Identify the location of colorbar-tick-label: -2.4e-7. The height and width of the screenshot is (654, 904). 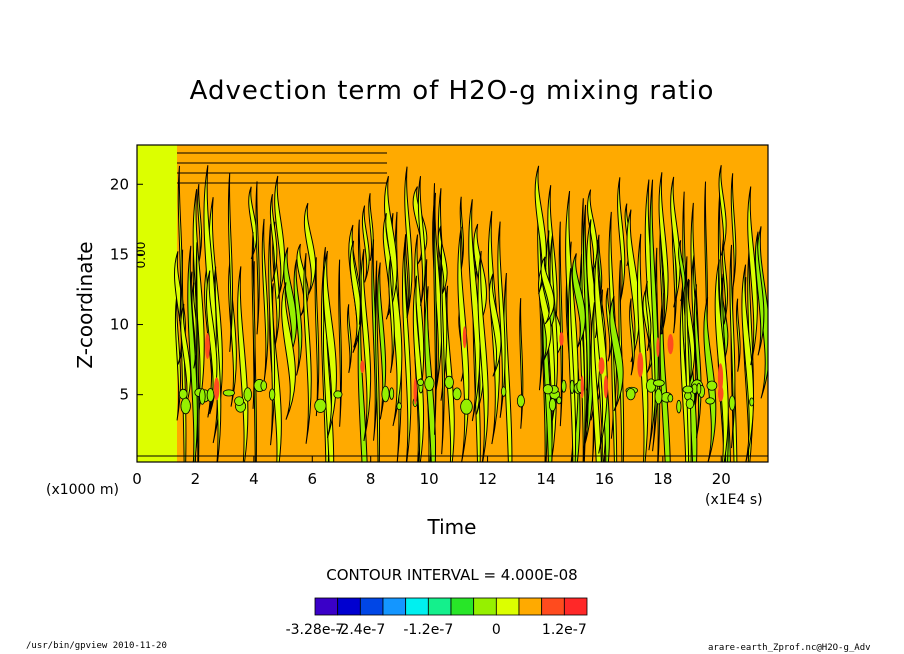
(360, 630).